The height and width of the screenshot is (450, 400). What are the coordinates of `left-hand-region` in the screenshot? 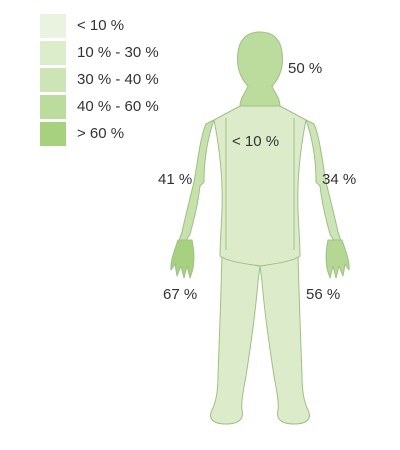 It's located at (182, 259).